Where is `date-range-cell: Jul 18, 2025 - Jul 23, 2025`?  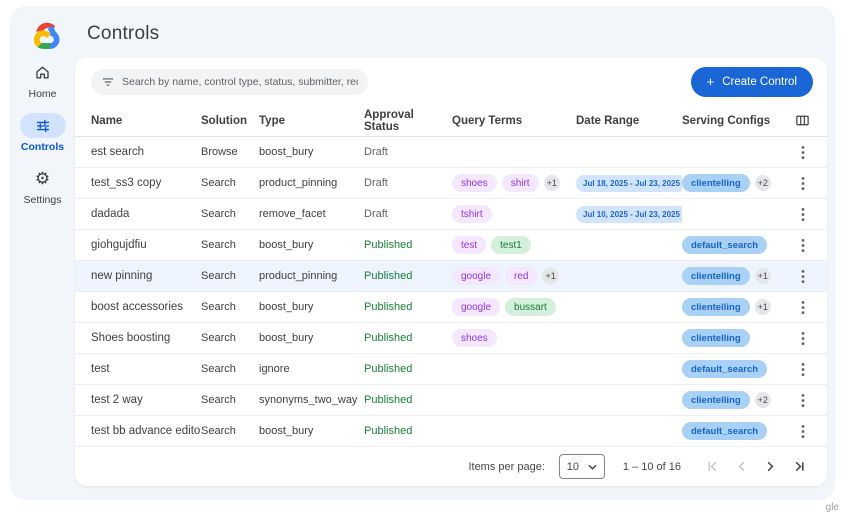 date-range-cell: Jul 18, 2025 - Jul 23, 2025 is located at coordinates (629, 183).